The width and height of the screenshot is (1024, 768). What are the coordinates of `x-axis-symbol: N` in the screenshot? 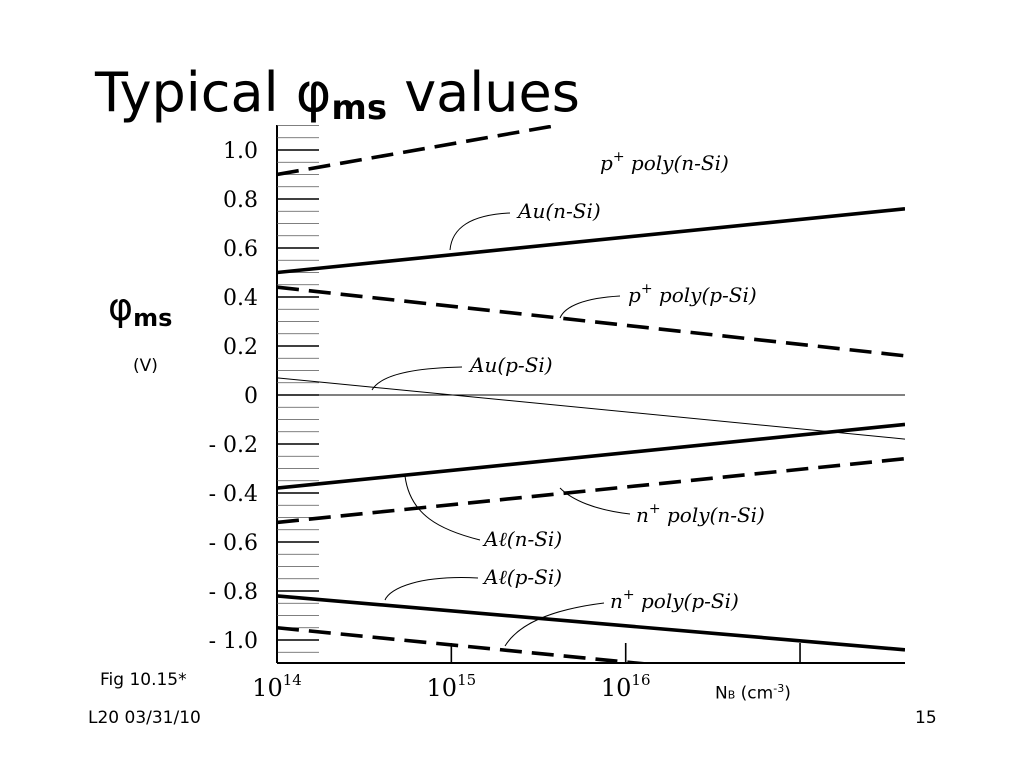 It's located at (721, 693).